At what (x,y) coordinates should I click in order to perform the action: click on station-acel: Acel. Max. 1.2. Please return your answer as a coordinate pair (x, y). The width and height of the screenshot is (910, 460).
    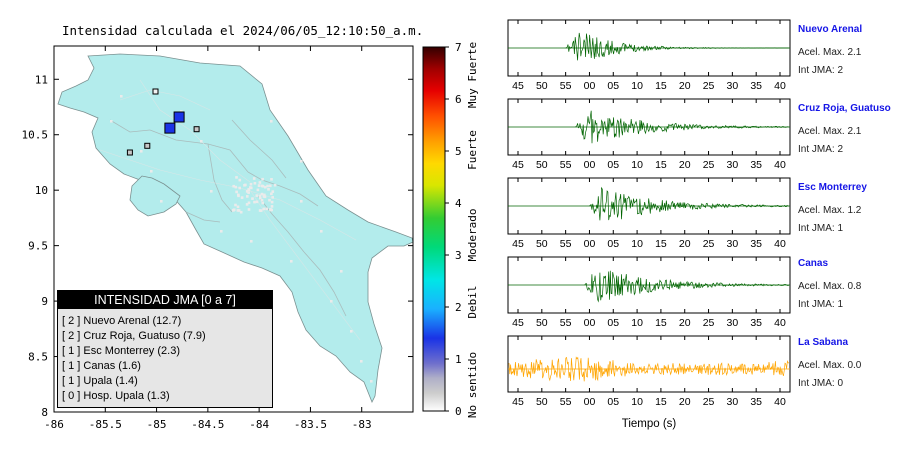
    Looking at the image, I should click on (830, 210).